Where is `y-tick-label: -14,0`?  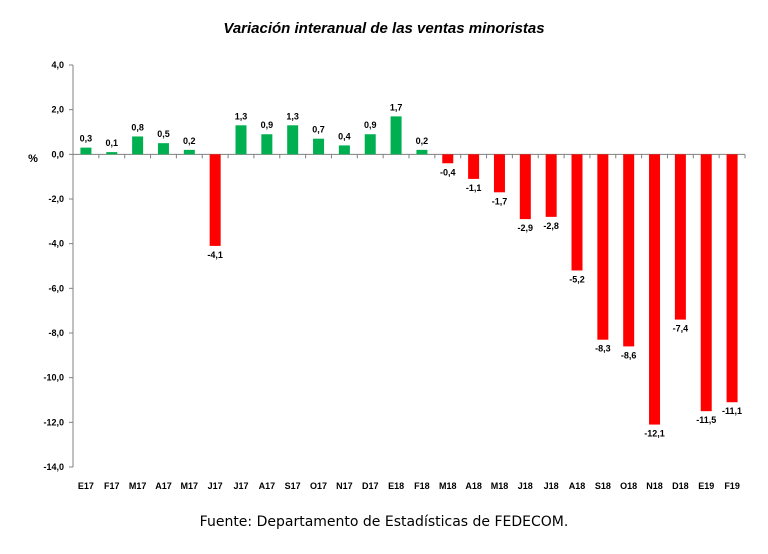
y-tick-label: -14,0 is located at coordinates (53, 467).